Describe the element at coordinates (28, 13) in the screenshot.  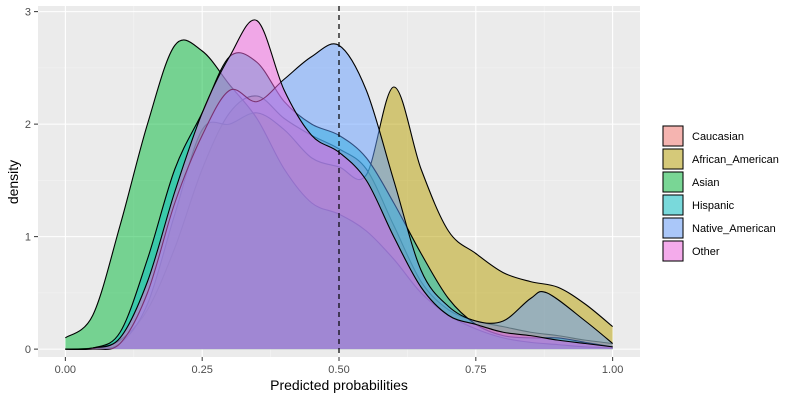
I see `y-tick-label: 3` at that location.